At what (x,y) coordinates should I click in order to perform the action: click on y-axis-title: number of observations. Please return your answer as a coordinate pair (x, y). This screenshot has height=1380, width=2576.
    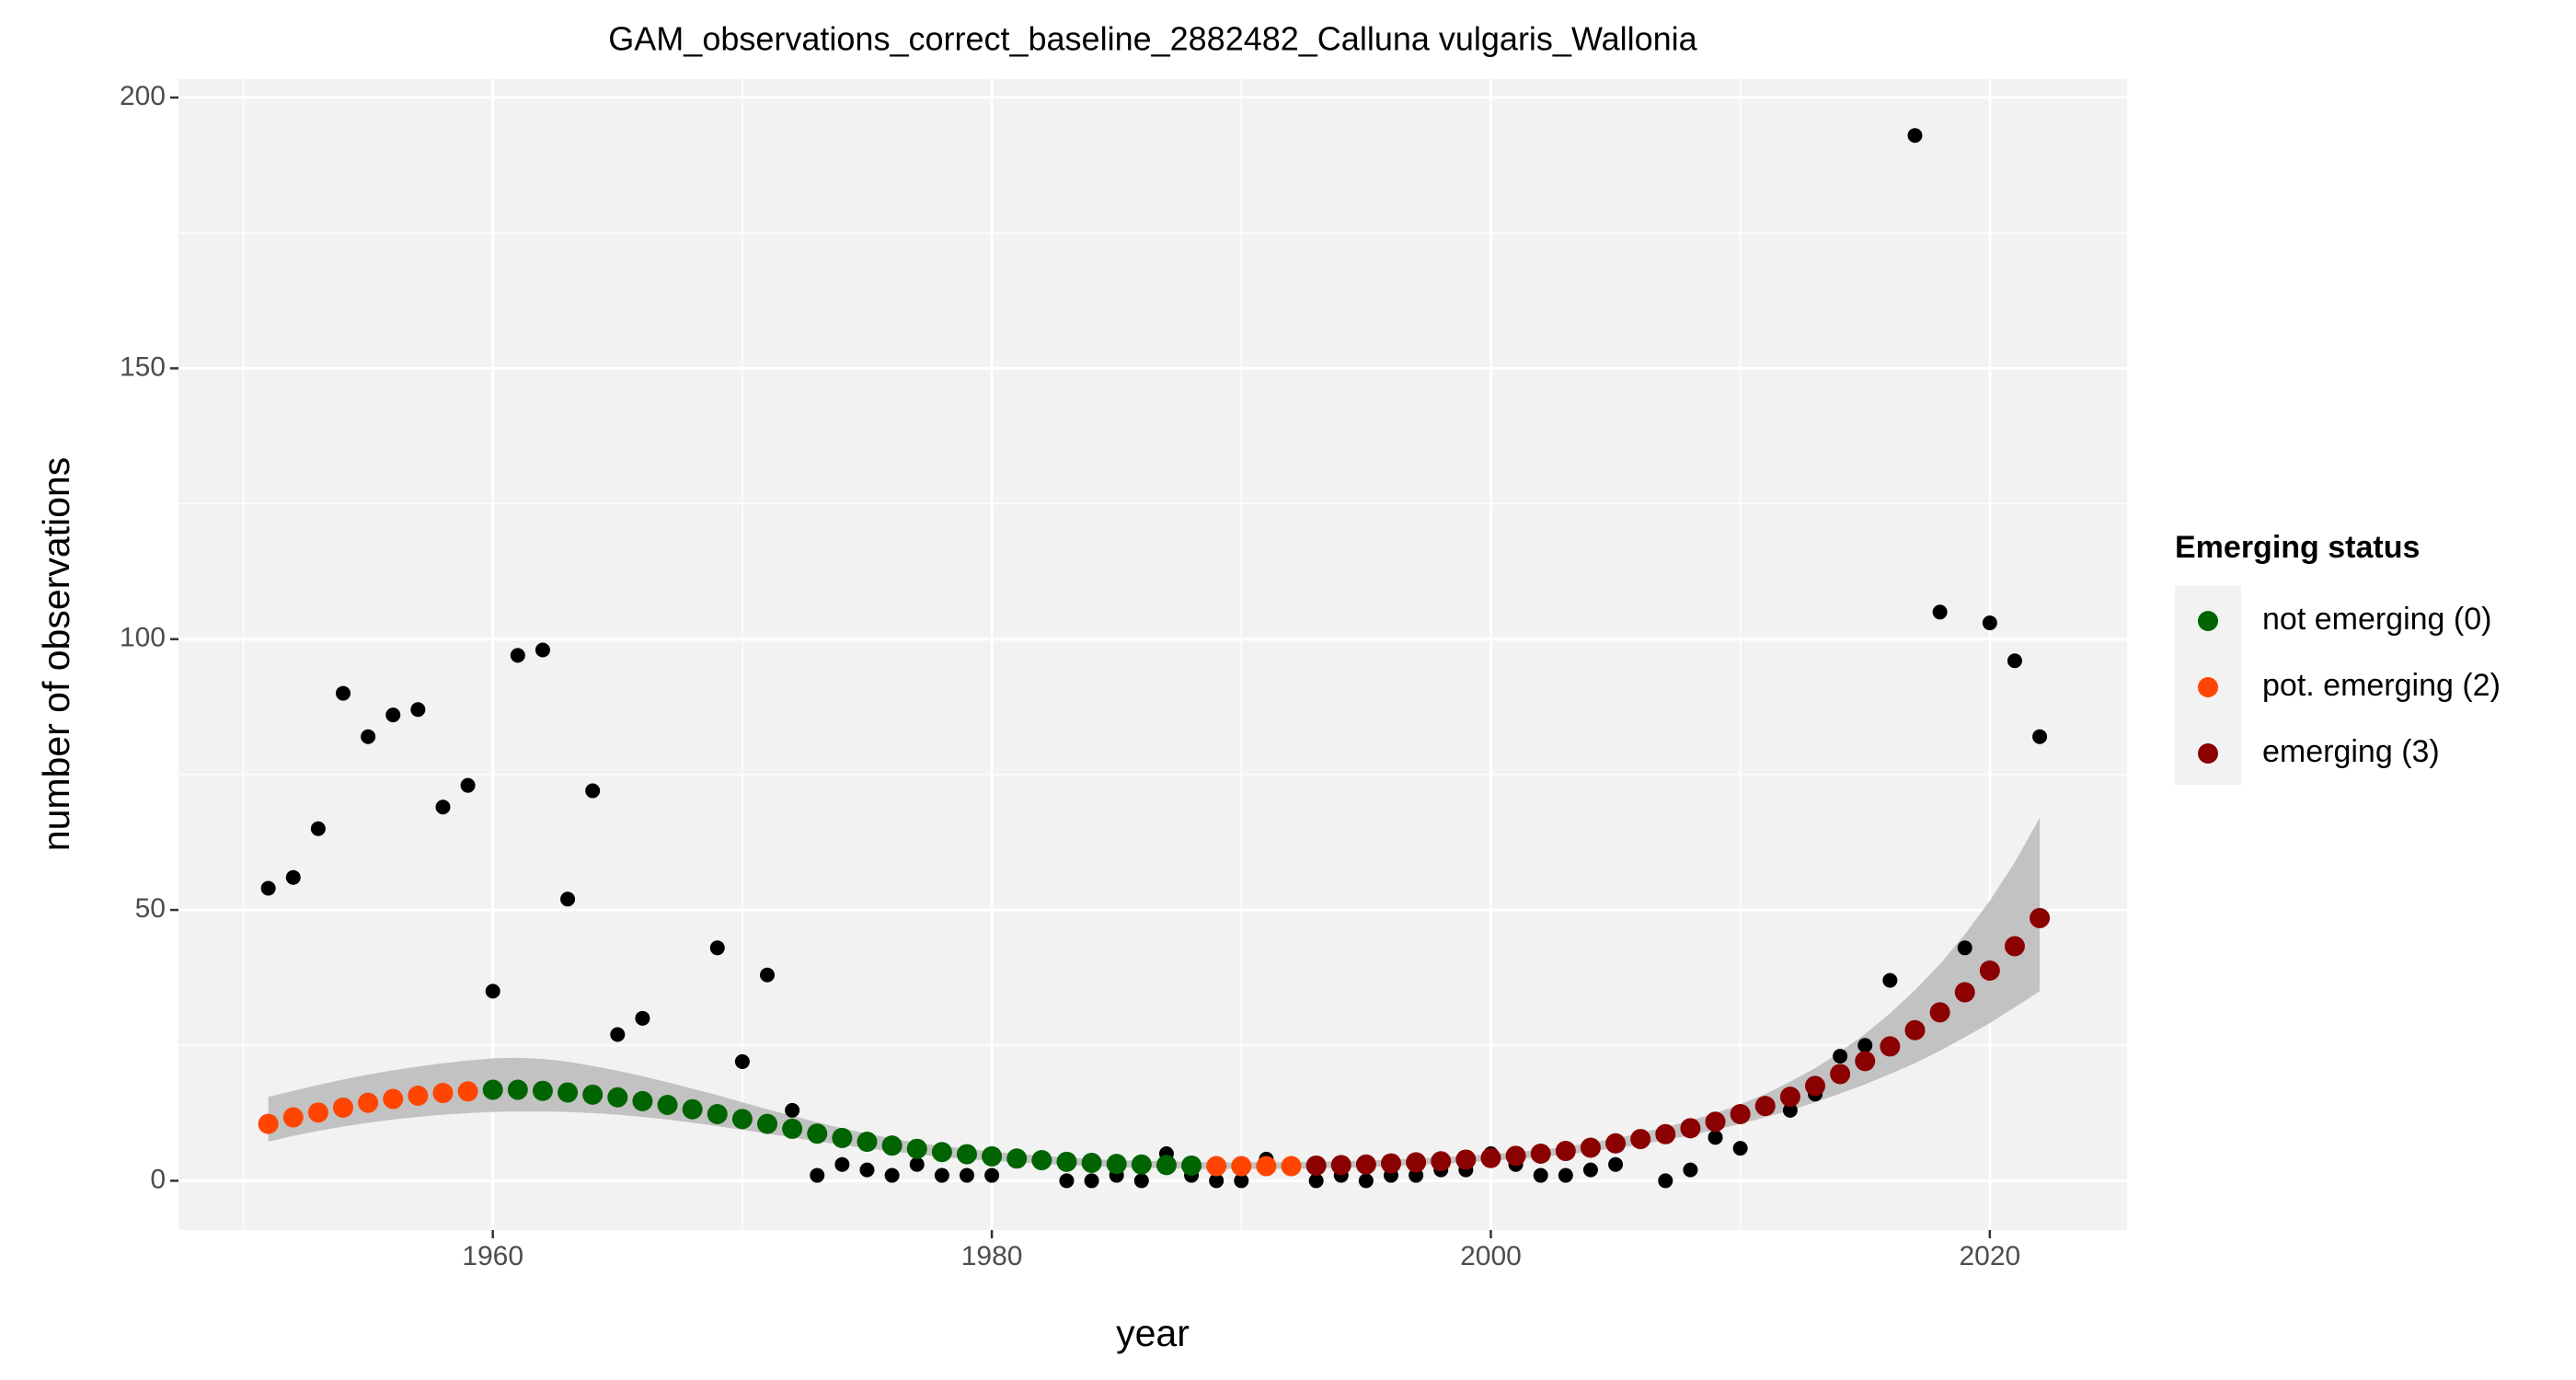
    Looking at the image, I should click on (56, 654).